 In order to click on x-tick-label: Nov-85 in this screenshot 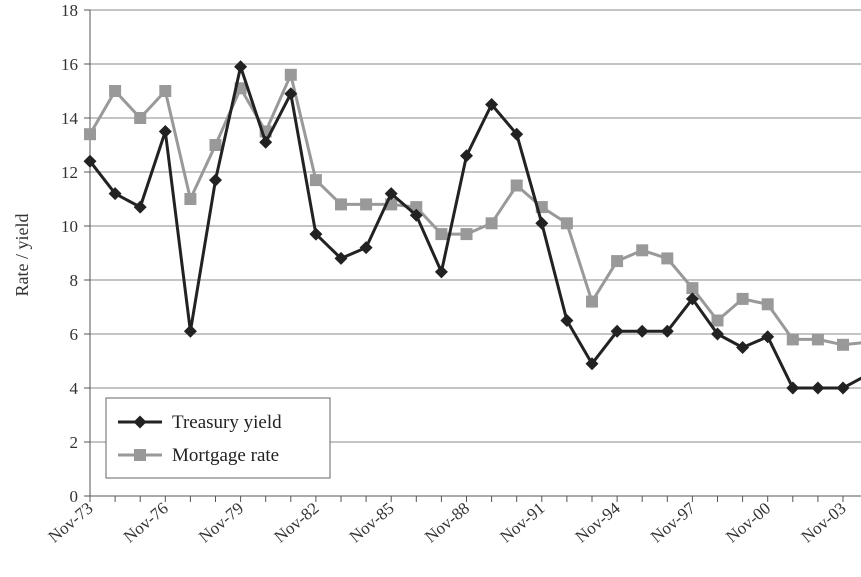, I will do `click(372, 523)`.